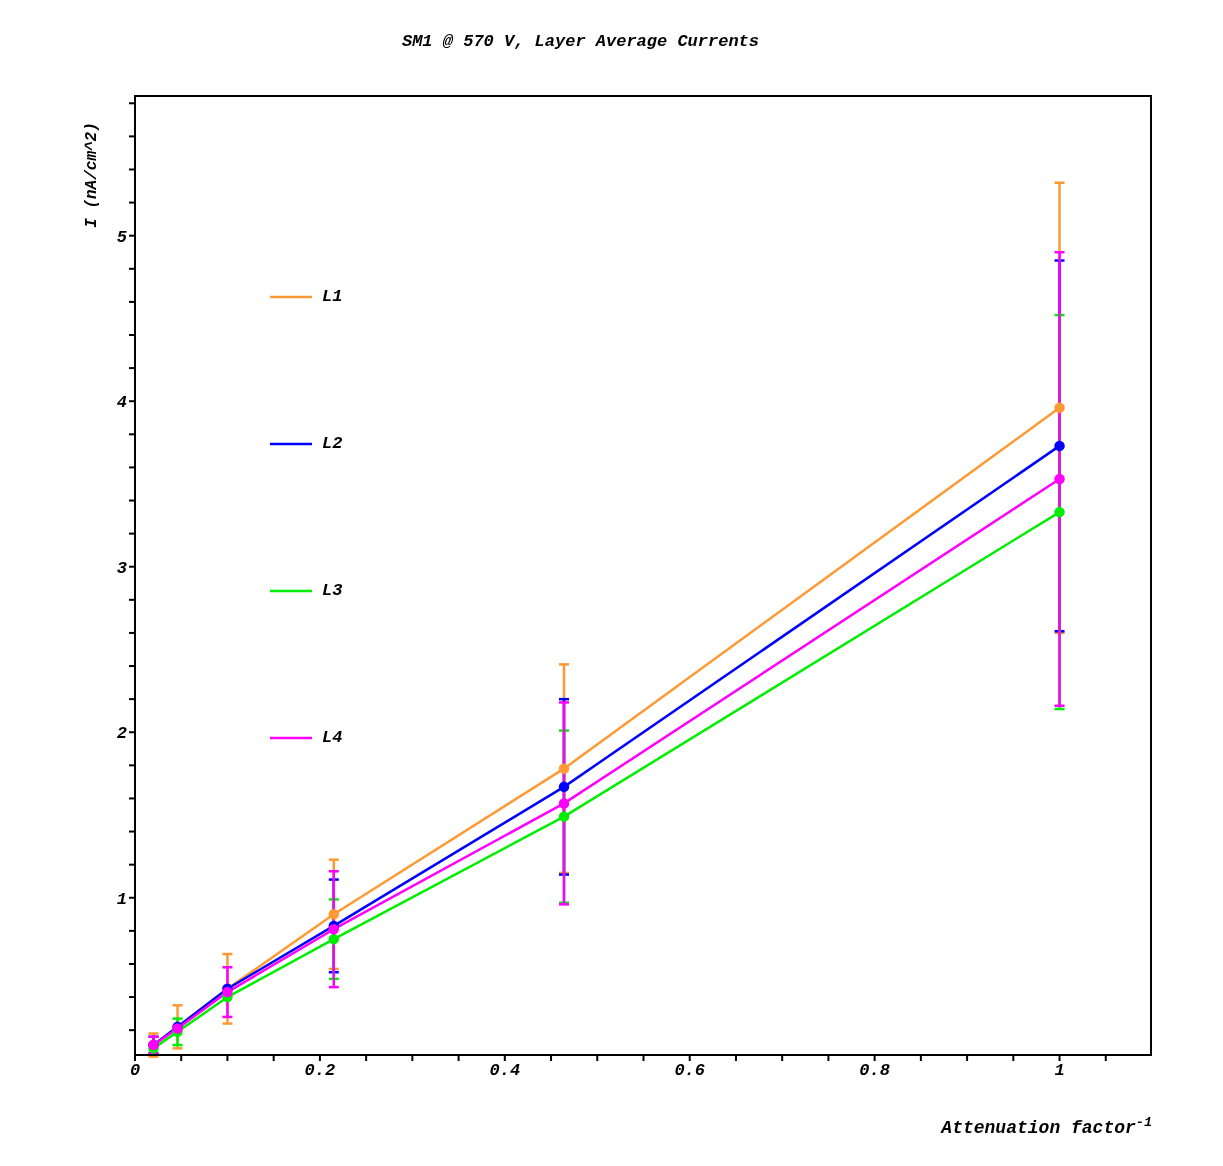 This screenshot has width=1223, height=1166. Describe the element at coordinates (121, 403) in the screenshot. I see `y-tick-label: 4` at that location.